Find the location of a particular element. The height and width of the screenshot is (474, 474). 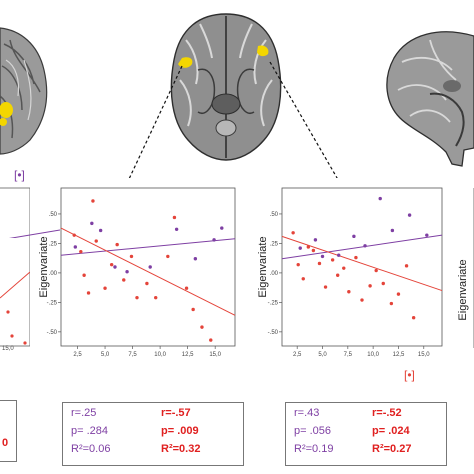

dashed-arrow-icon is located at coordinates (233, 119).